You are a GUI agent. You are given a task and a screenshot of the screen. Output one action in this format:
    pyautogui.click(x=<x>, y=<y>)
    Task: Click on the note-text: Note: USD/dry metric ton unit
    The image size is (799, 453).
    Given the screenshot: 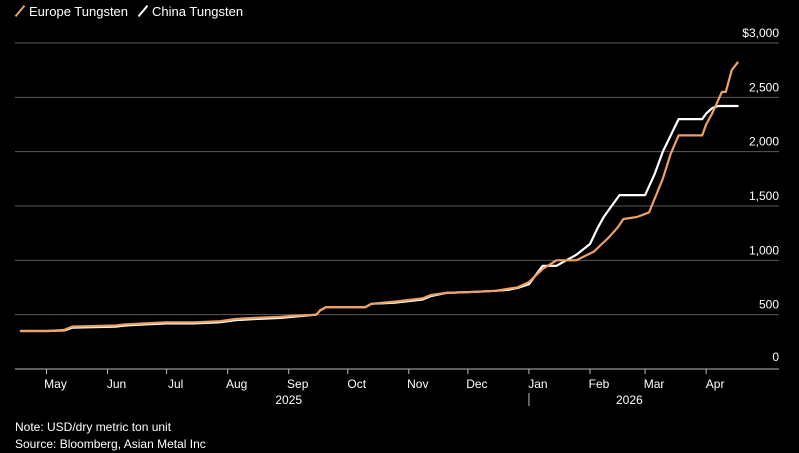 What is the action you would take?
    pyautogui.click(x=93, y=427)
    